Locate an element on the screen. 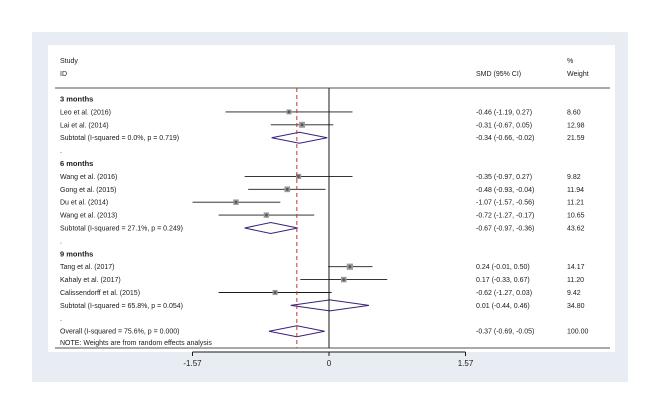  overall-diamond is located at coordinates (296, 331).